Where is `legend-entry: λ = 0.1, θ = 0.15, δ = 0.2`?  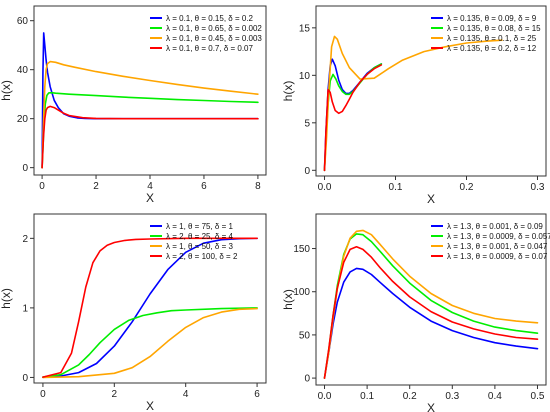
legend-entry: λ = 0.1, θ = 0.15, δ = 0.2 is located at coordinates (210, 18).